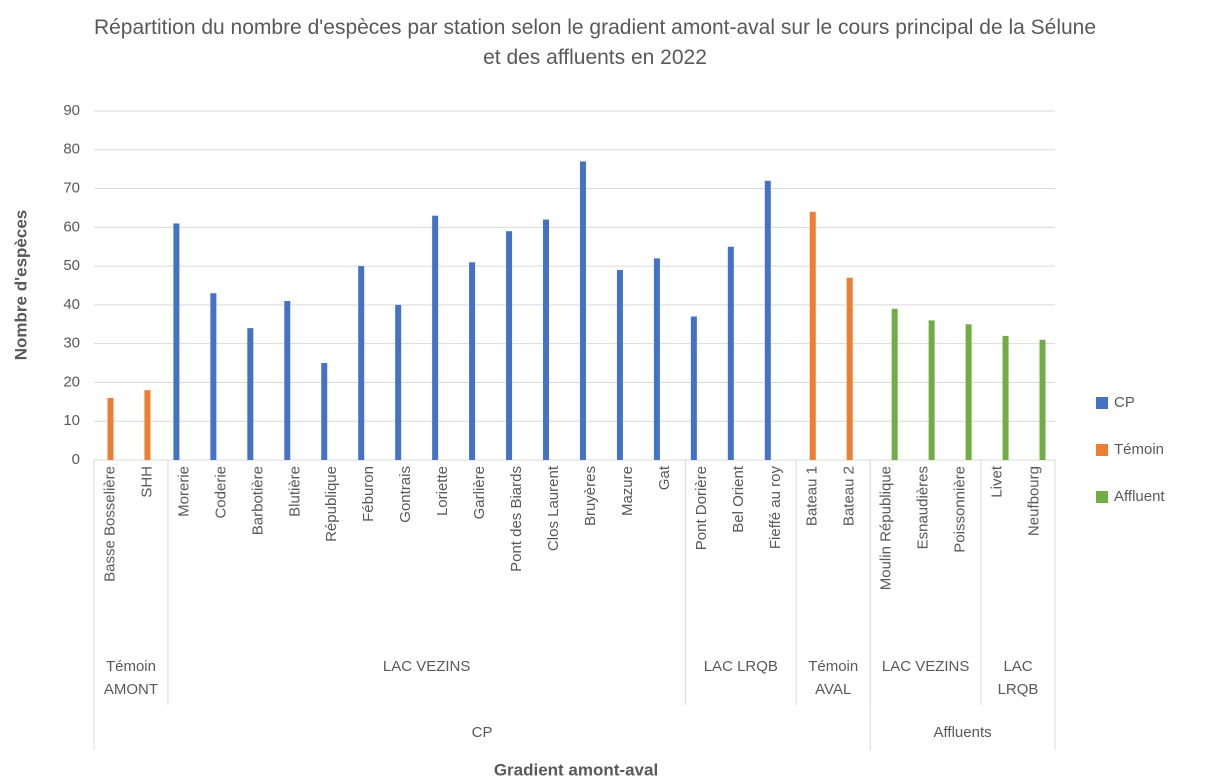  What do you see at coordinates (812, 496) in the screenshot?
I see `x-tick-label: Bateau 1` at bounding box center [812, 496].